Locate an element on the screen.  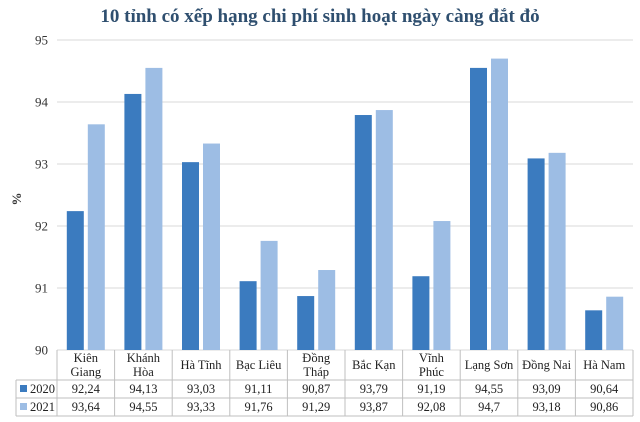
y-tick-label: 94 is located at coordinates (42, 102).